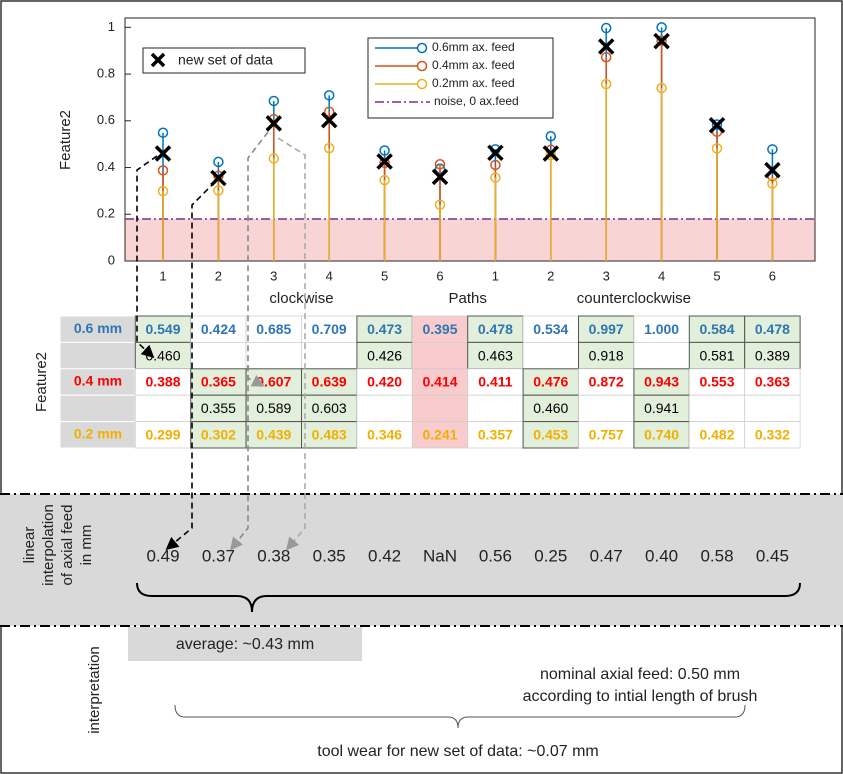  Describe the element at coordinates (606, 555) in the screenshot. I see `interpolation-value: 0.47` at that location.